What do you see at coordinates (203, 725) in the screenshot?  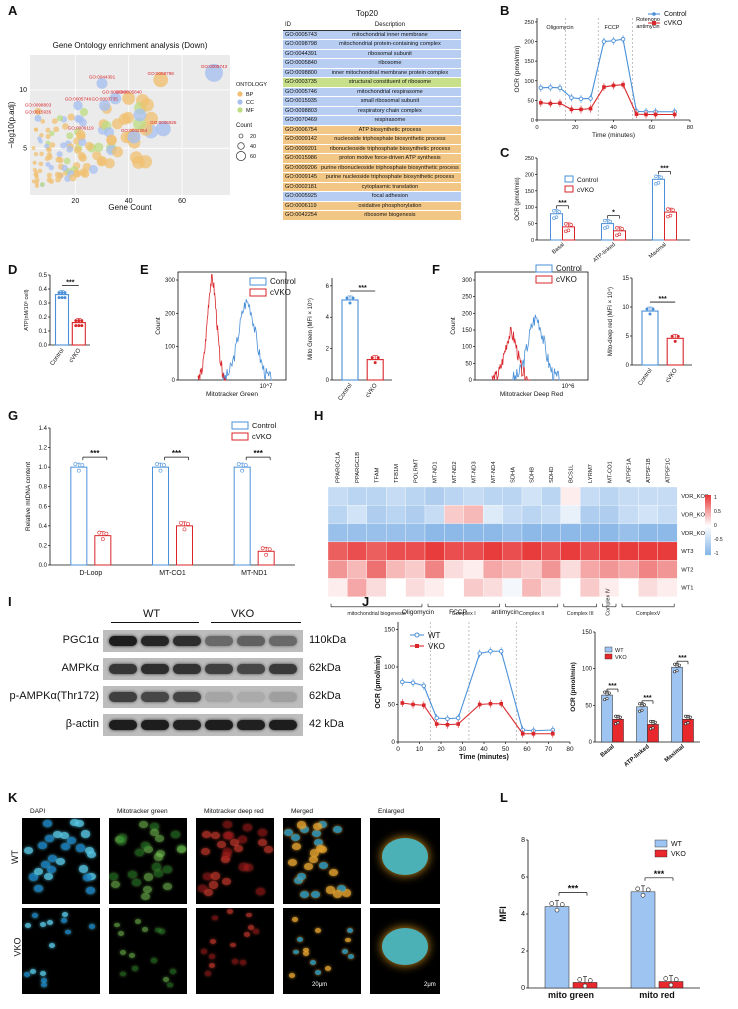 I see `blot-strip` at bounding box center [203, 725].